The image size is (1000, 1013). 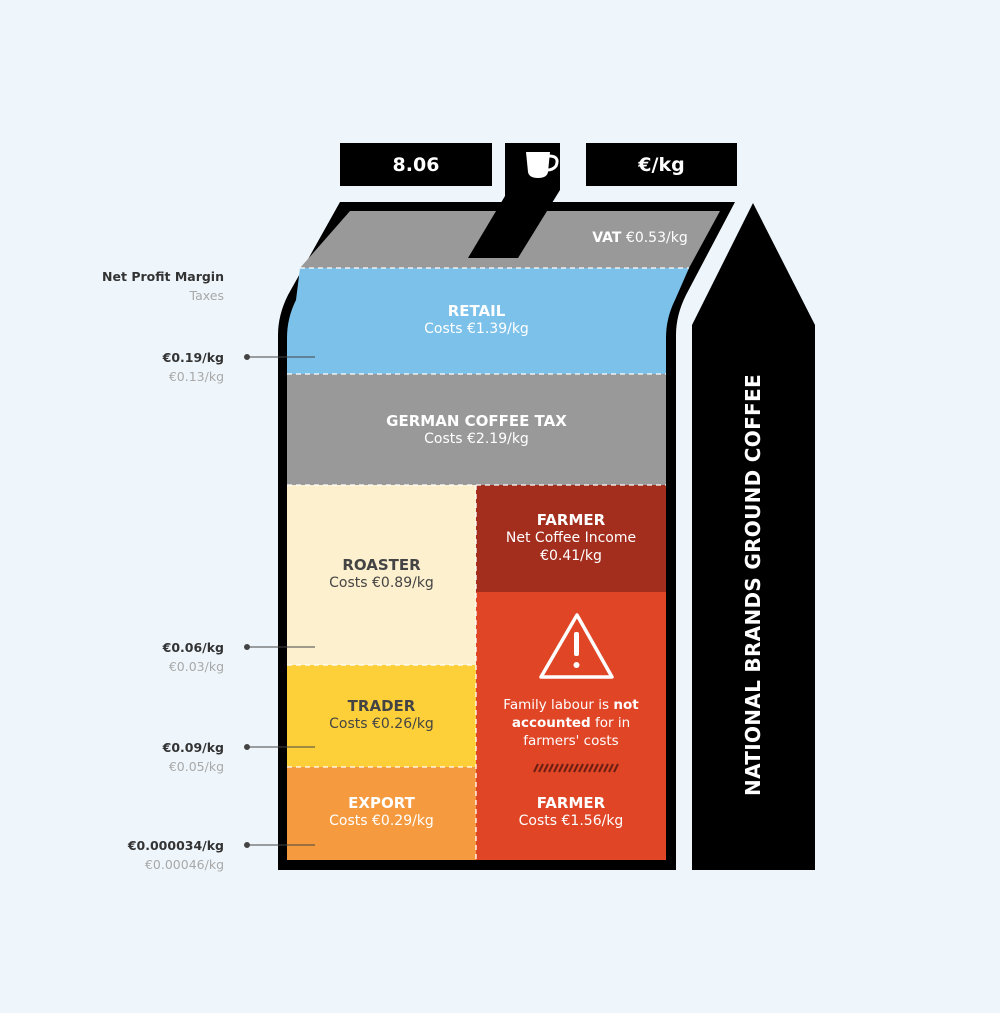 What do you see at coordinates (576, 646) in the screenshot?
I see `warning-triangle-icon` at bounding box center [576, 646].